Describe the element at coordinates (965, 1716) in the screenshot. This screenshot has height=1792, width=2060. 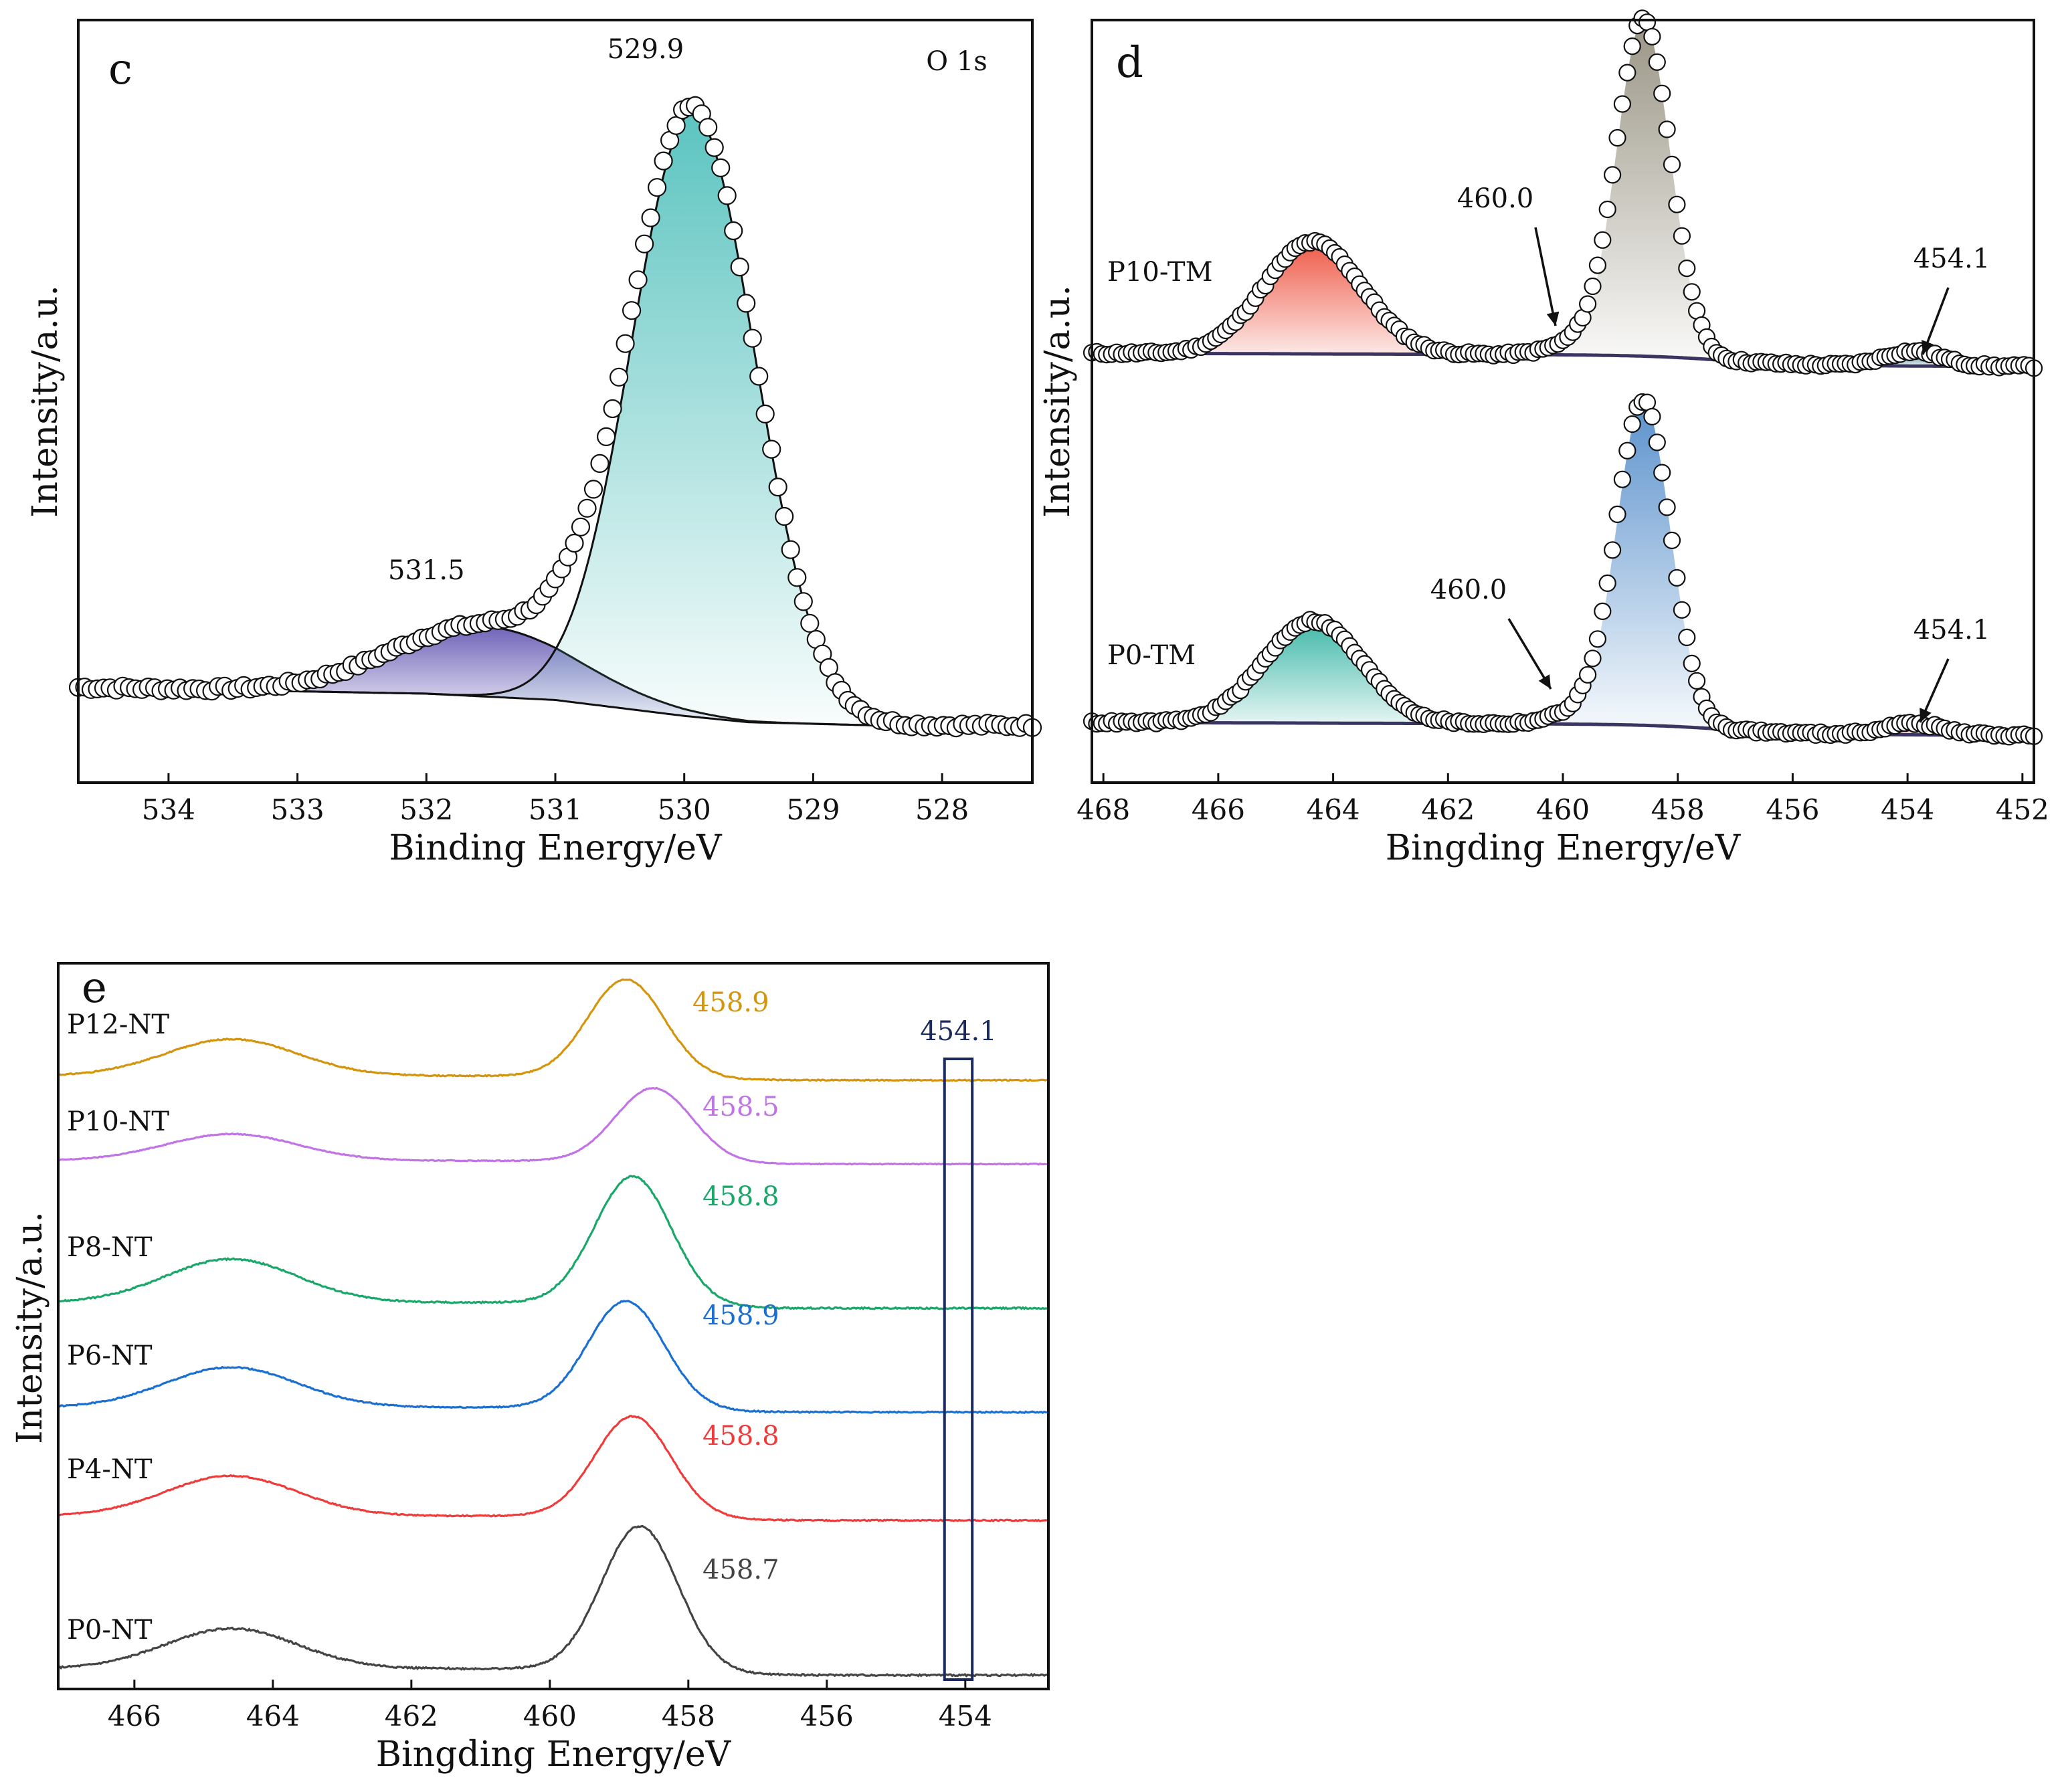
I see `panel-e-xtick-label: 454` at that location.